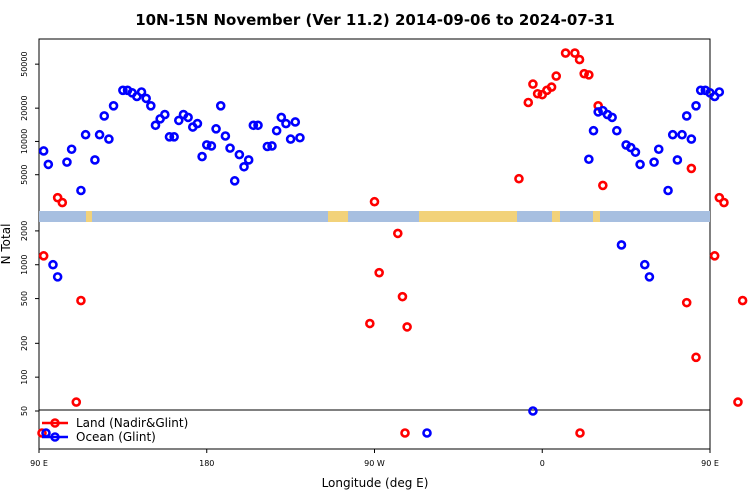  Describe the element at coordinates (24, 63) in the screenshot. I see `y-tick-label: 50000` at that location.